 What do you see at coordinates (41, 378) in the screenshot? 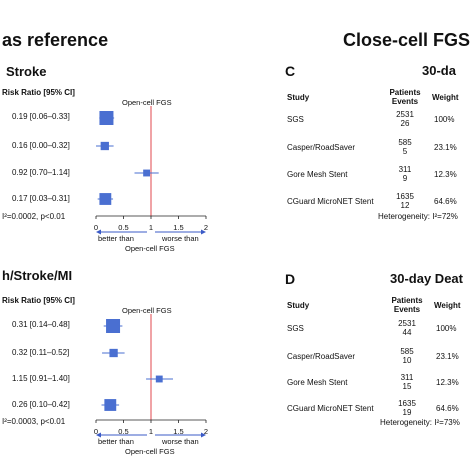
I see `panel-b-ci-row: 1.15 [0.91–1.40]` at bounding box center [41, 378].